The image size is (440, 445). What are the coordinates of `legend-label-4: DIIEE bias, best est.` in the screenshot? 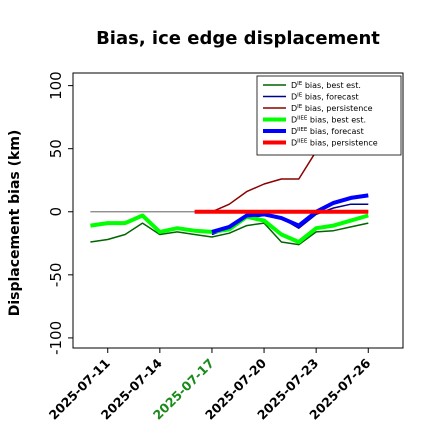 It's located at (328, 120).